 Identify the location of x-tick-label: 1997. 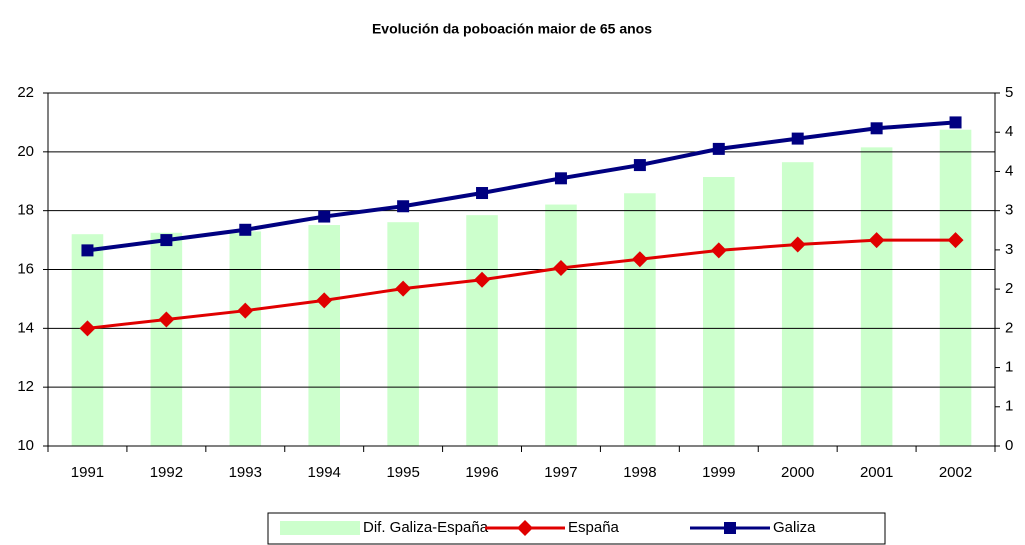
(560, 472).